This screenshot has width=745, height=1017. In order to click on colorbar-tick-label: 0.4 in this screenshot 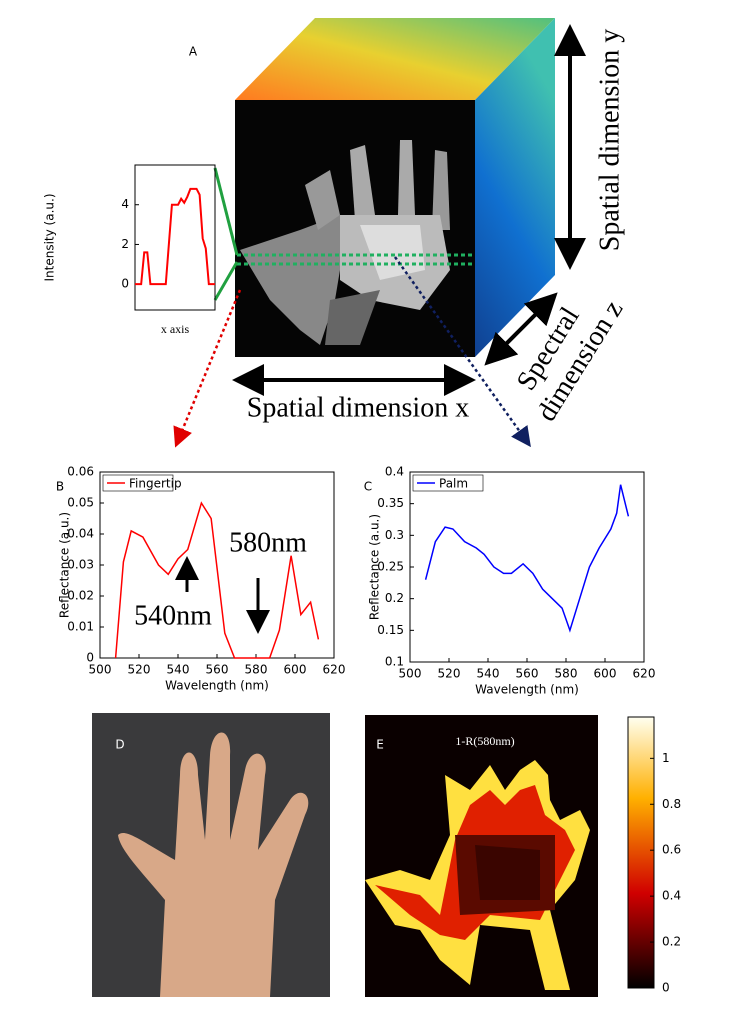, I will do `click(671, 896)`.